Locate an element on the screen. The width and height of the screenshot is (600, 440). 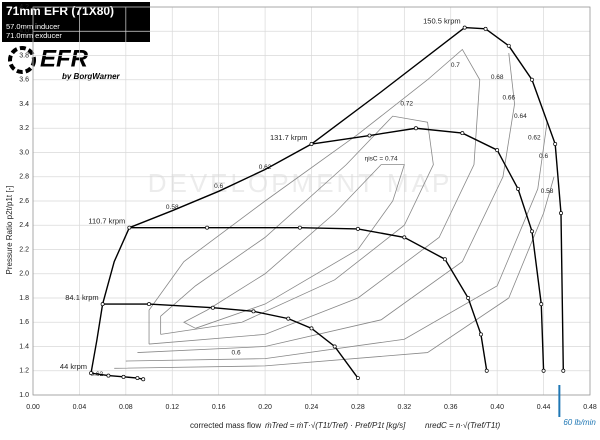
y-tick-label: 3.4 is located at coordinates (24, 104).